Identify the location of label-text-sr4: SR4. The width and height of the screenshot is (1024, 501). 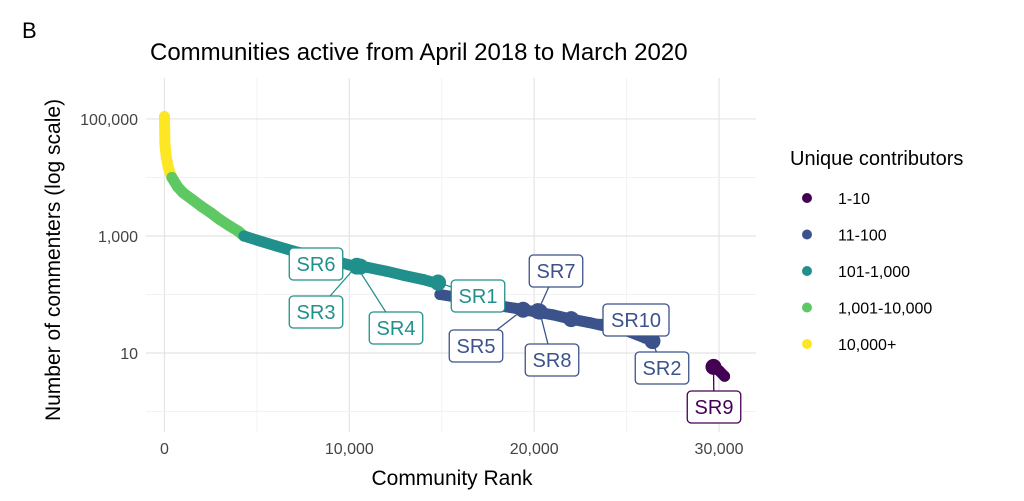
(396, 329).